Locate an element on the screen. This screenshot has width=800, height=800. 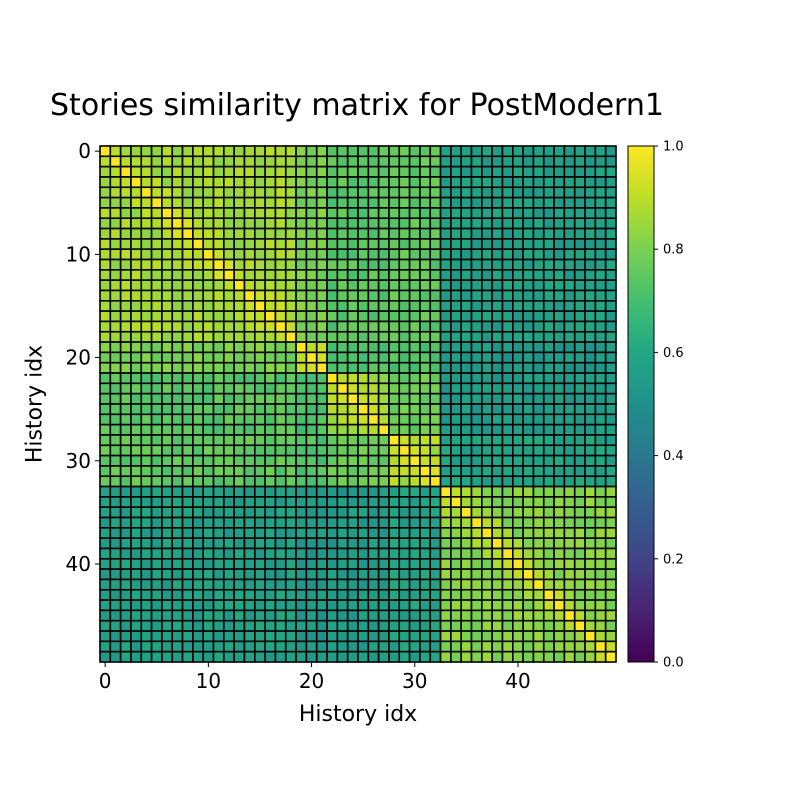
x-tick-label: 40 is located at coordinates (517, 681).